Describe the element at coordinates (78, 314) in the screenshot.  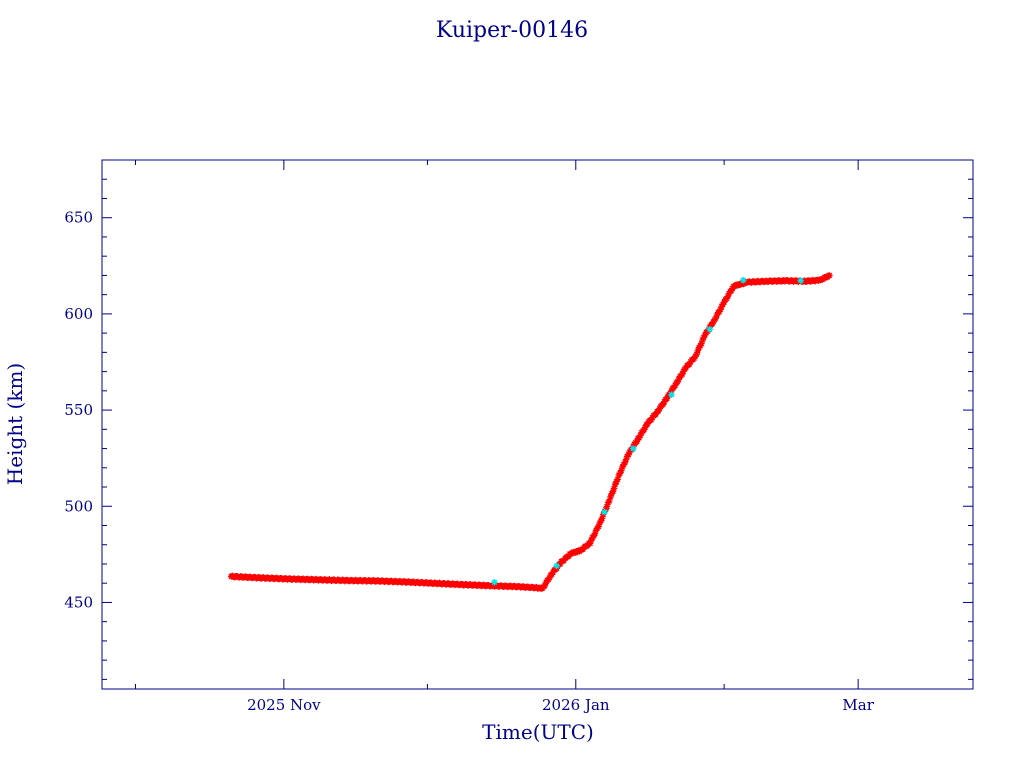
I see `y-tick-label: 600` at that location.